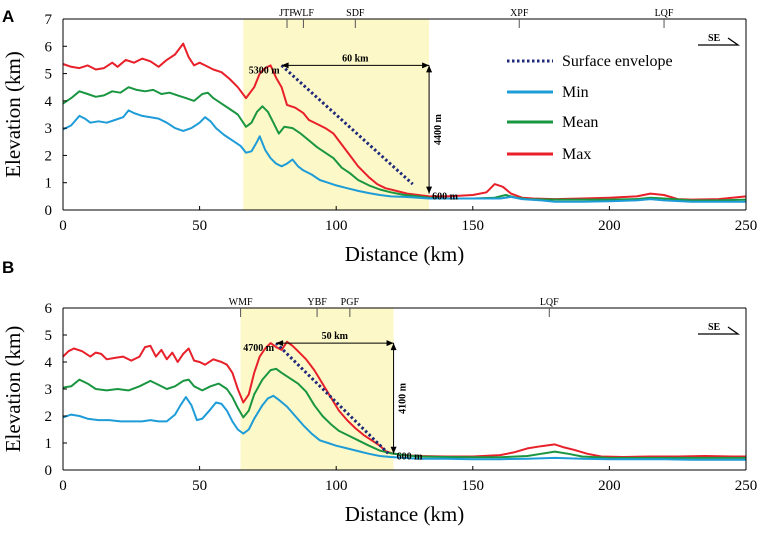 The image size is (761, 533). Describe the element at coordinates (473, 226) in the screenshot. I see `panel-a-x-tick-label: 150` at that location.